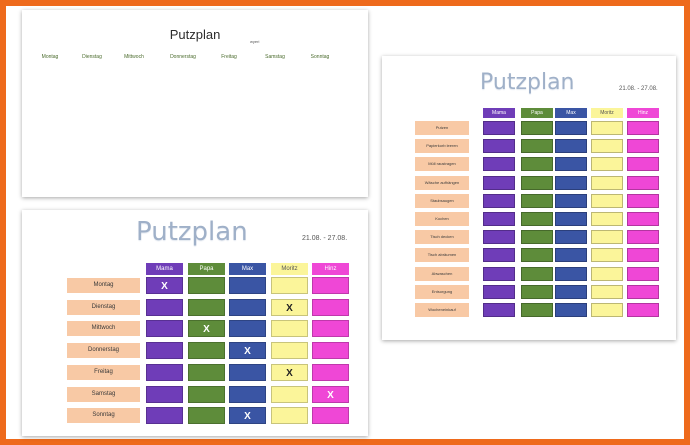  What do you see at coordinates (192, 232) in the screenshot?
I see `page-title: Putzplan` at bounding box center [192, 232].